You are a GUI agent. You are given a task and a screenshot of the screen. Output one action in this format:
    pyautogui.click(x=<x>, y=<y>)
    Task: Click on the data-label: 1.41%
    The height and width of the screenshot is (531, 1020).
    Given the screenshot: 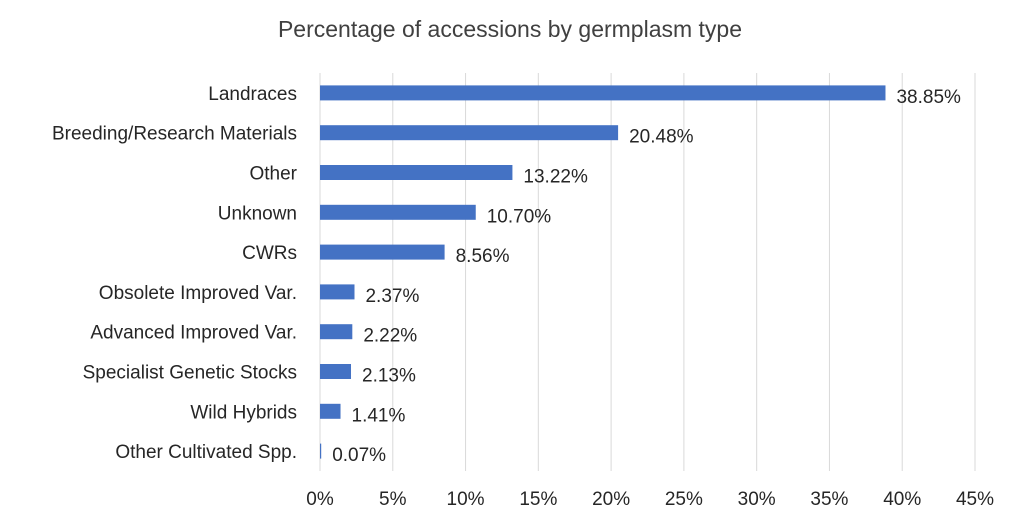 What is the action you would take?
    pyautogui.click(x=379, y=415)
    